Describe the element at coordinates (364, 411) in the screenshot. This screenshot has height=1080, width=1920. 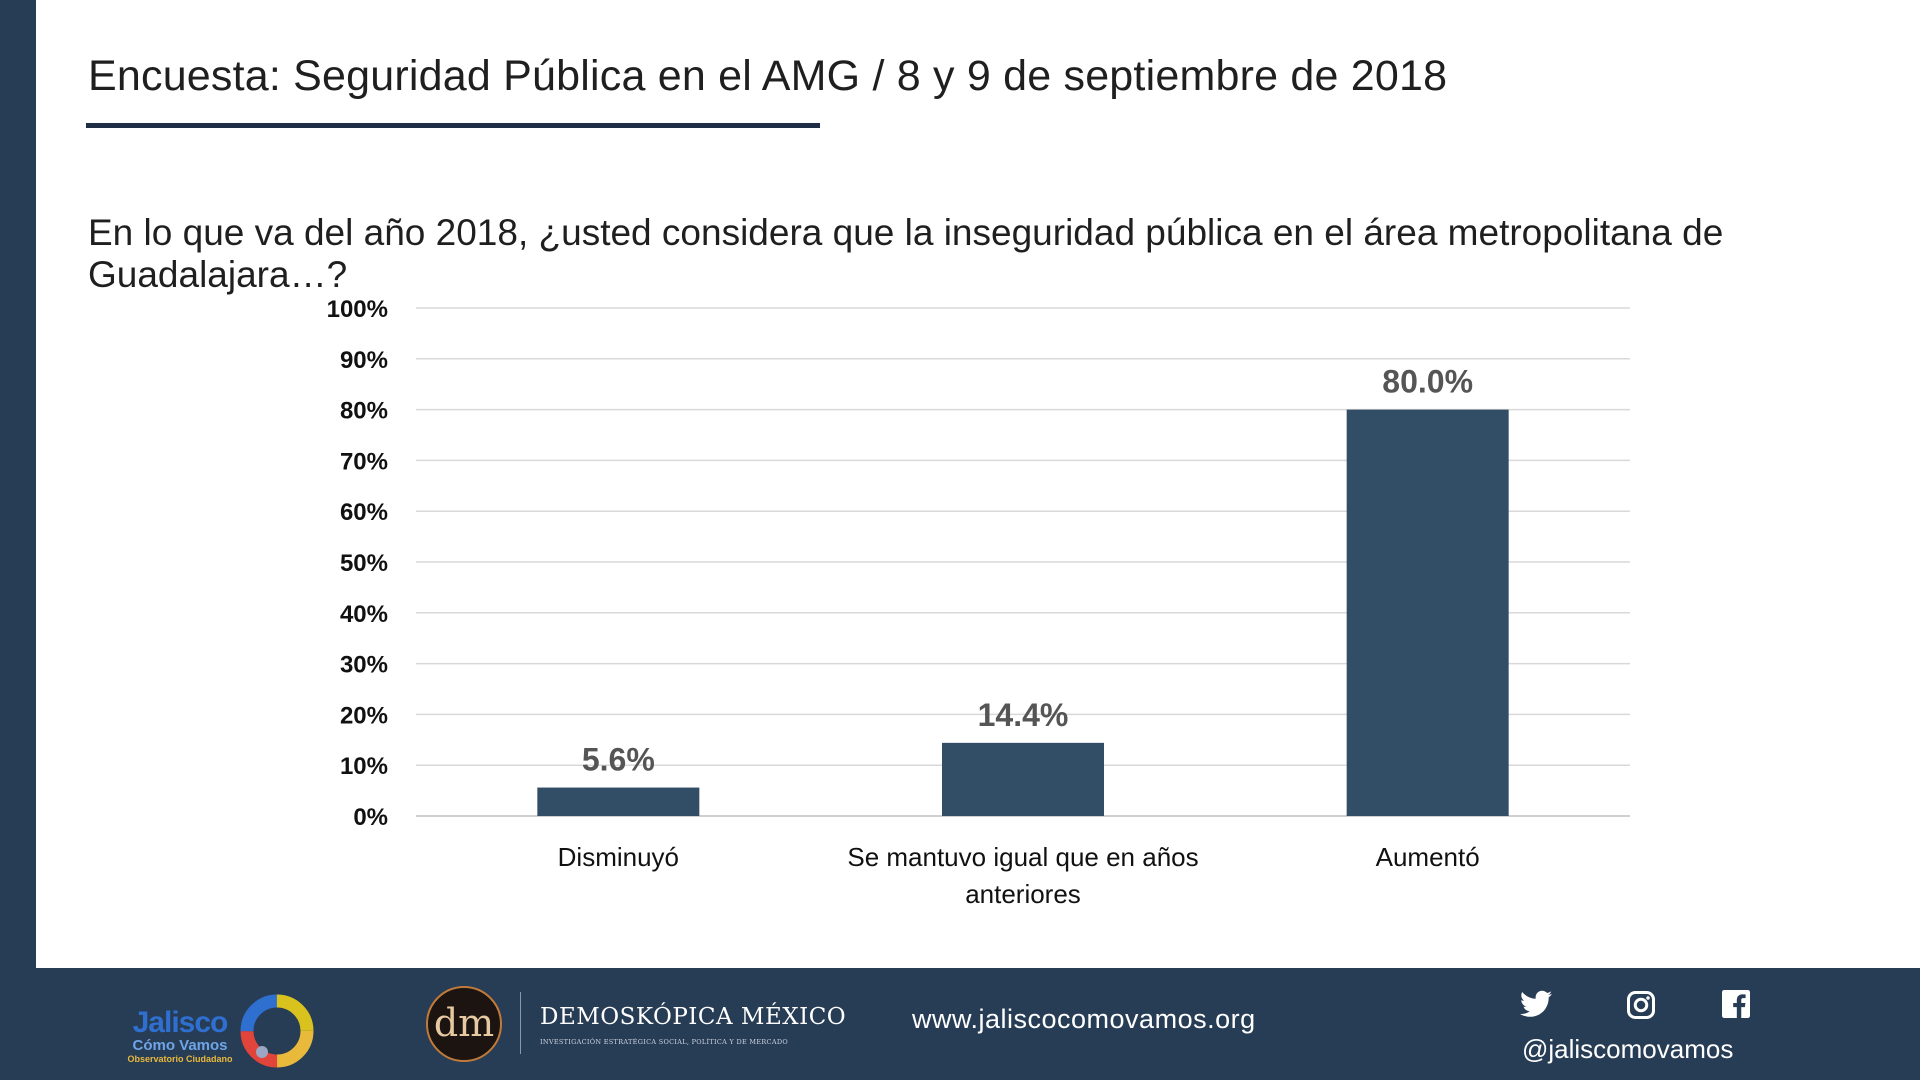
I see `y-tick-label: 80%` at that location.